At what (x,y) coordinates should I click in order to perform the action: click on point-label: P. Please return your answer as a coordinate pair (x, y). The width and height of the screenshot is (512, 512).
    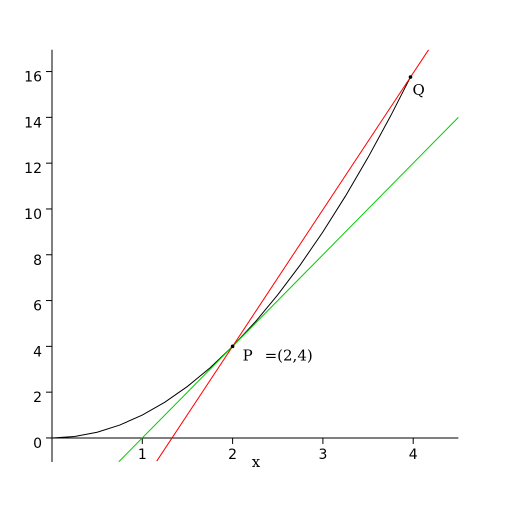
    Looking at the image, I should click on (248, 355).